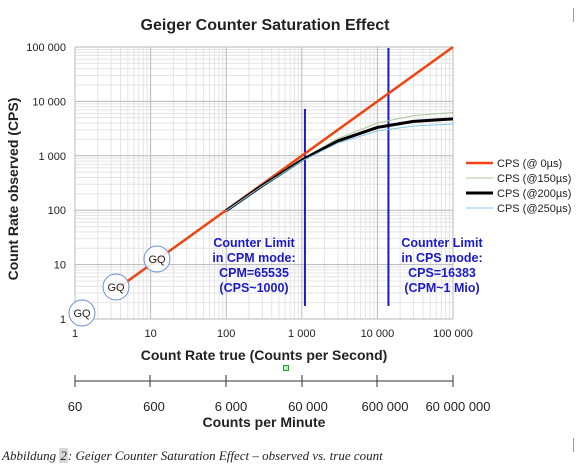  Describe the element at coordinates (279, 394) in the screenshot. I see `secondary-axis: 60 600 6 000 60 000 600 000 60 000 000` at that location.